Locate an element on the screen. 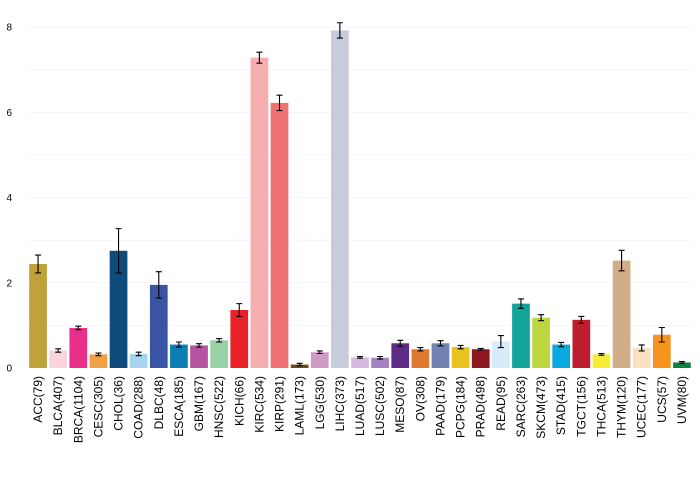 Image resolution: width=700 pixels, height=480 pixels. x-tick-label: PCPG(184) is located at coordinates (461, 407).